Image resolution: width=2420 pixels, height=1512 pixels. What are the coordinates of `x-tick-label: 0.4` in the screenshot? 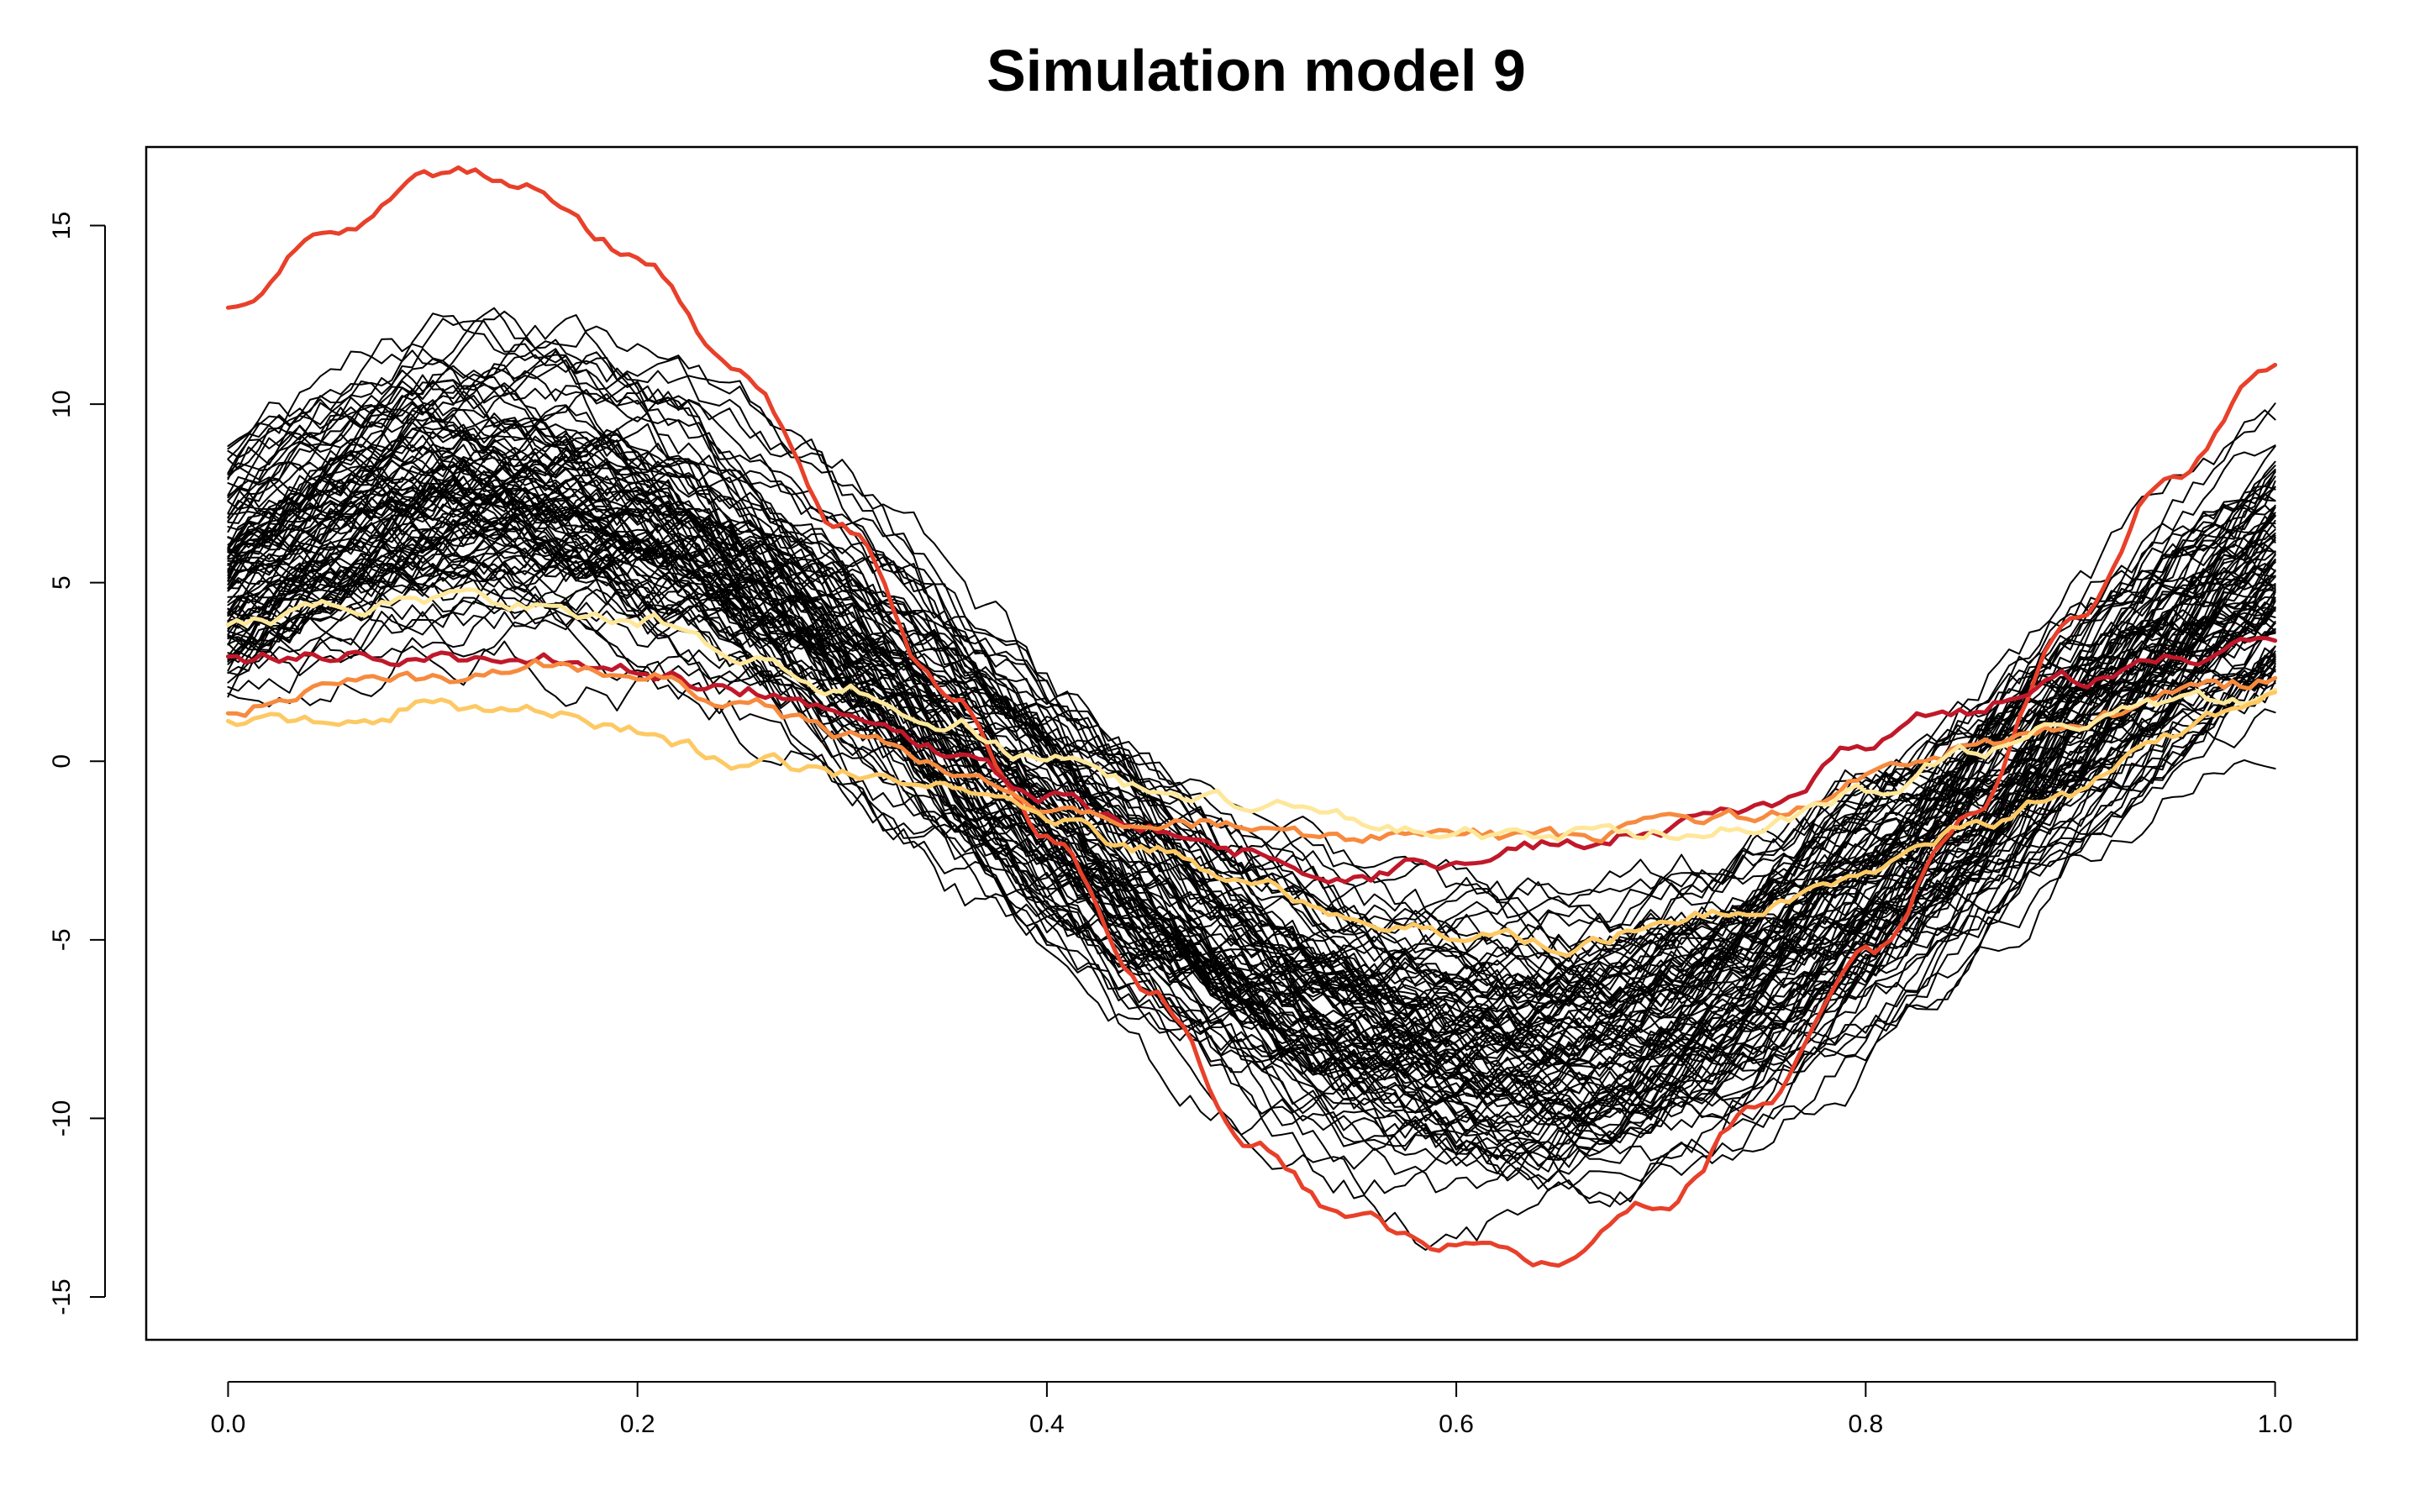 It's located at (1047, 1424).